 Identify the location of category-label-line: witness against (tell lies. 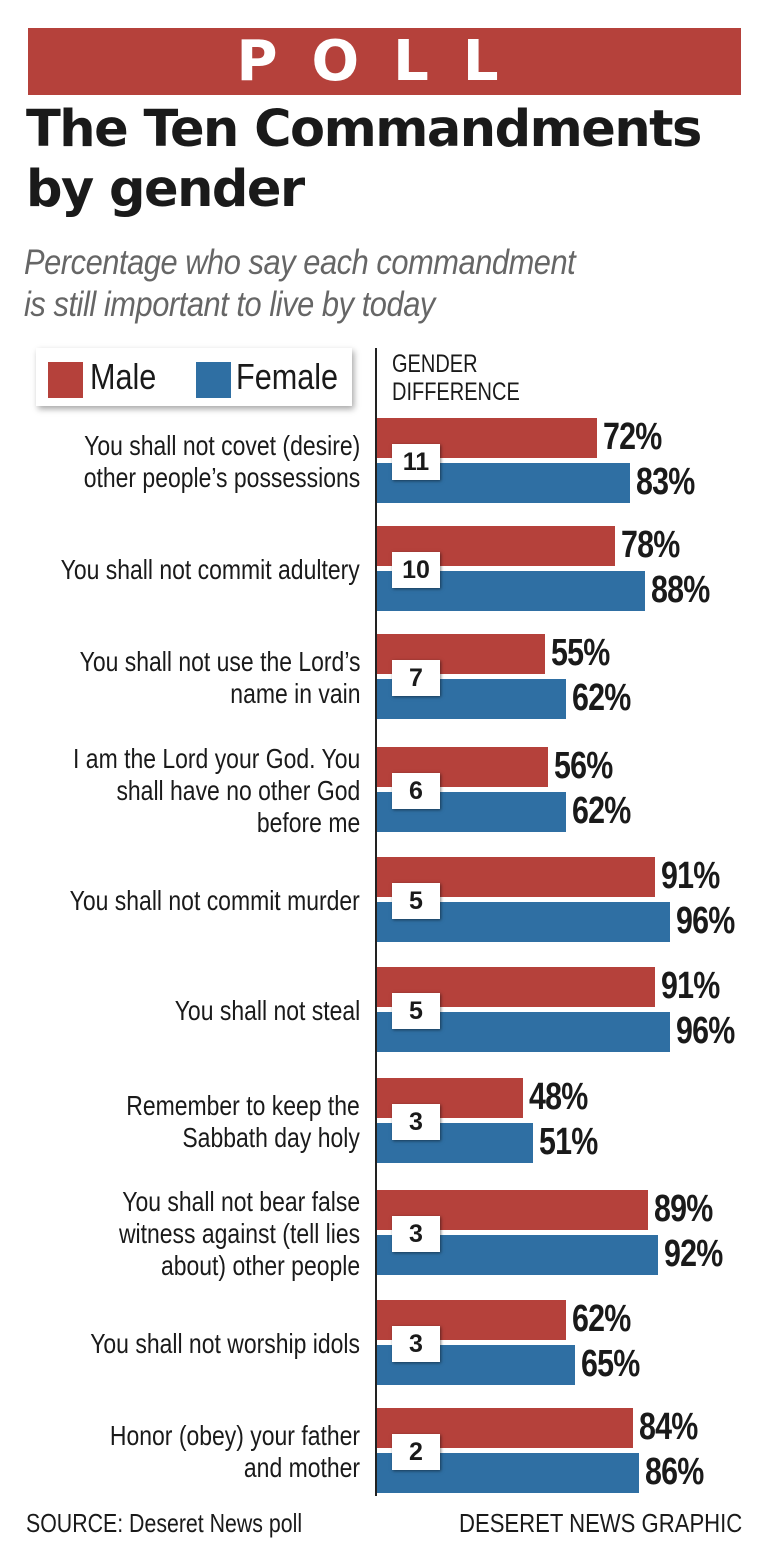
(239, 1233).